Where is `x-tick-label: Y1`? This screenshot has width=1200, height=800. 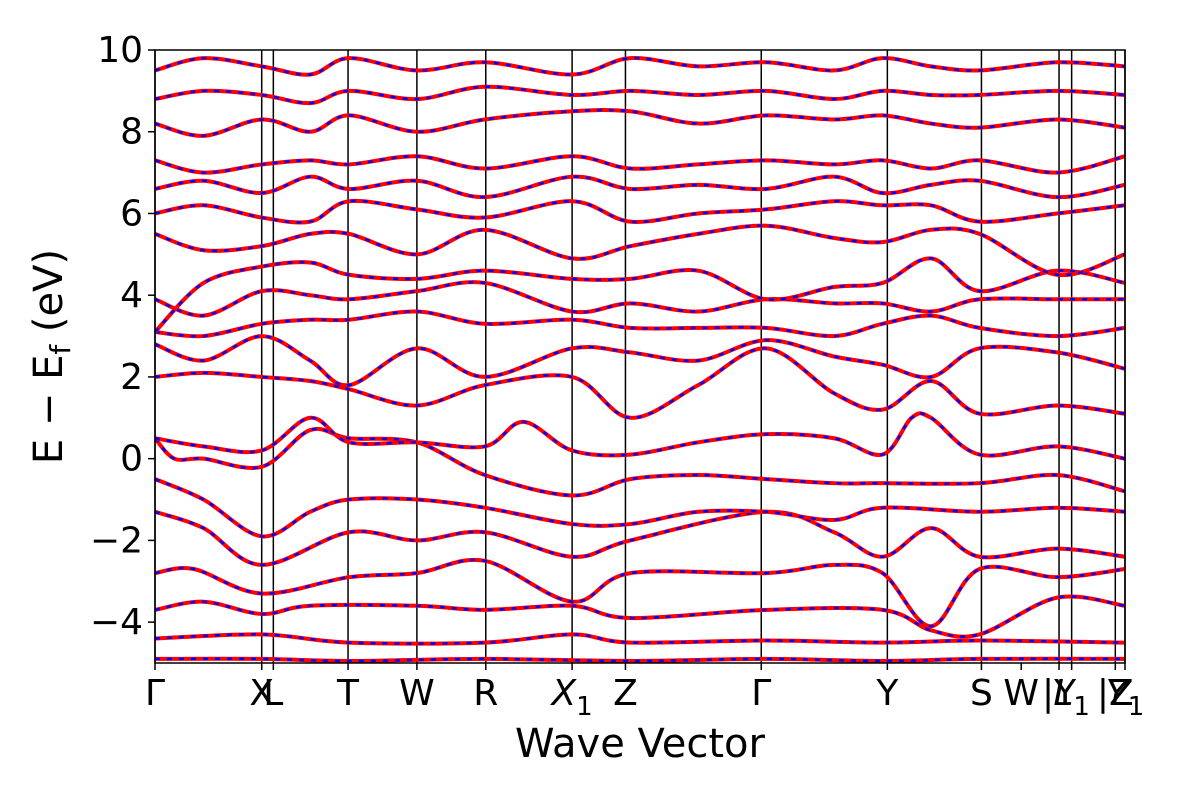
x-tick-label: Y1 is located at coordinates (1125, 697).